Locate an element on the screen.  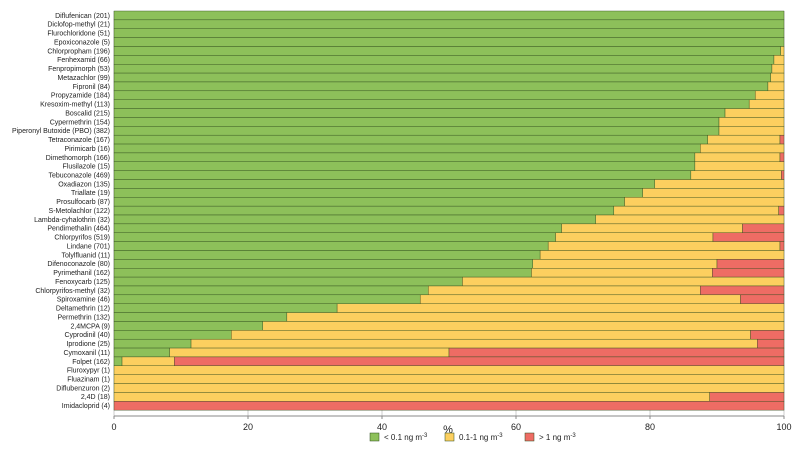
y-tick-label: Kresoxim-methyl (113) is located at coordinates (75, 105).